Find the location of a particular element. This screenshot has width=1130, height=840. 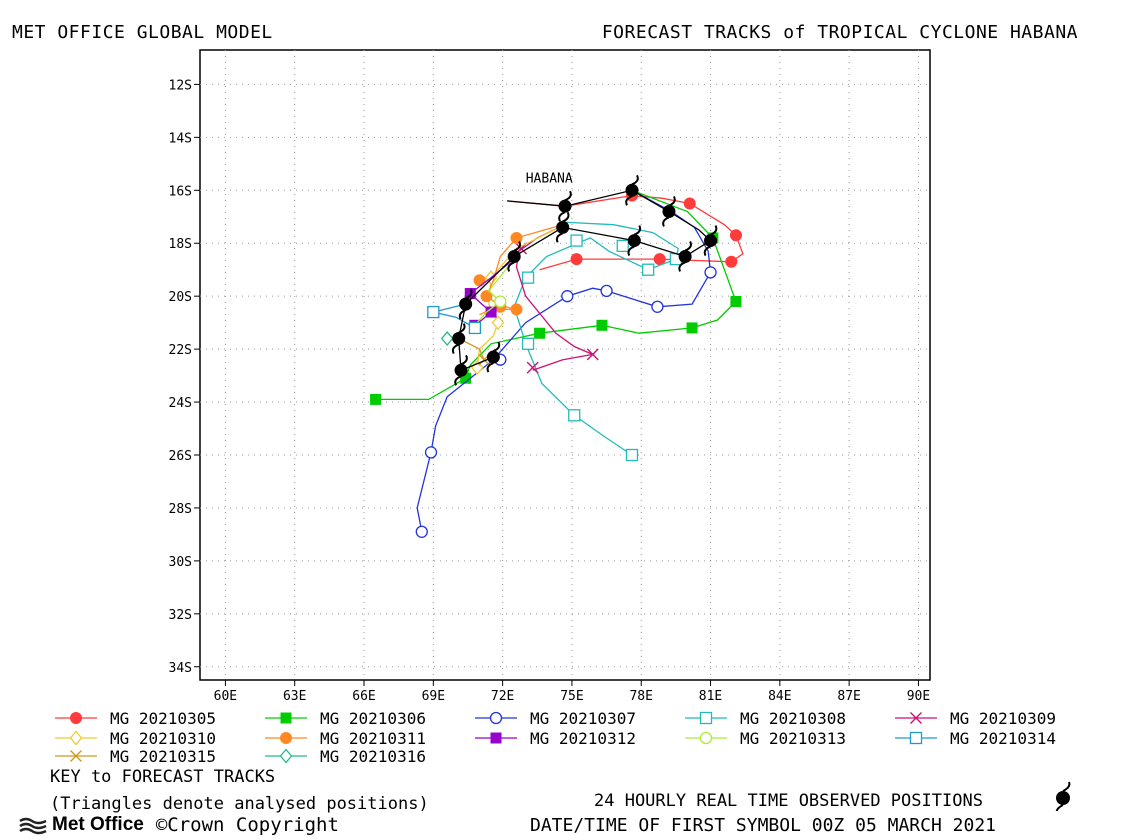

storm-name-label: HABANA is located at coordinates (549, 178).